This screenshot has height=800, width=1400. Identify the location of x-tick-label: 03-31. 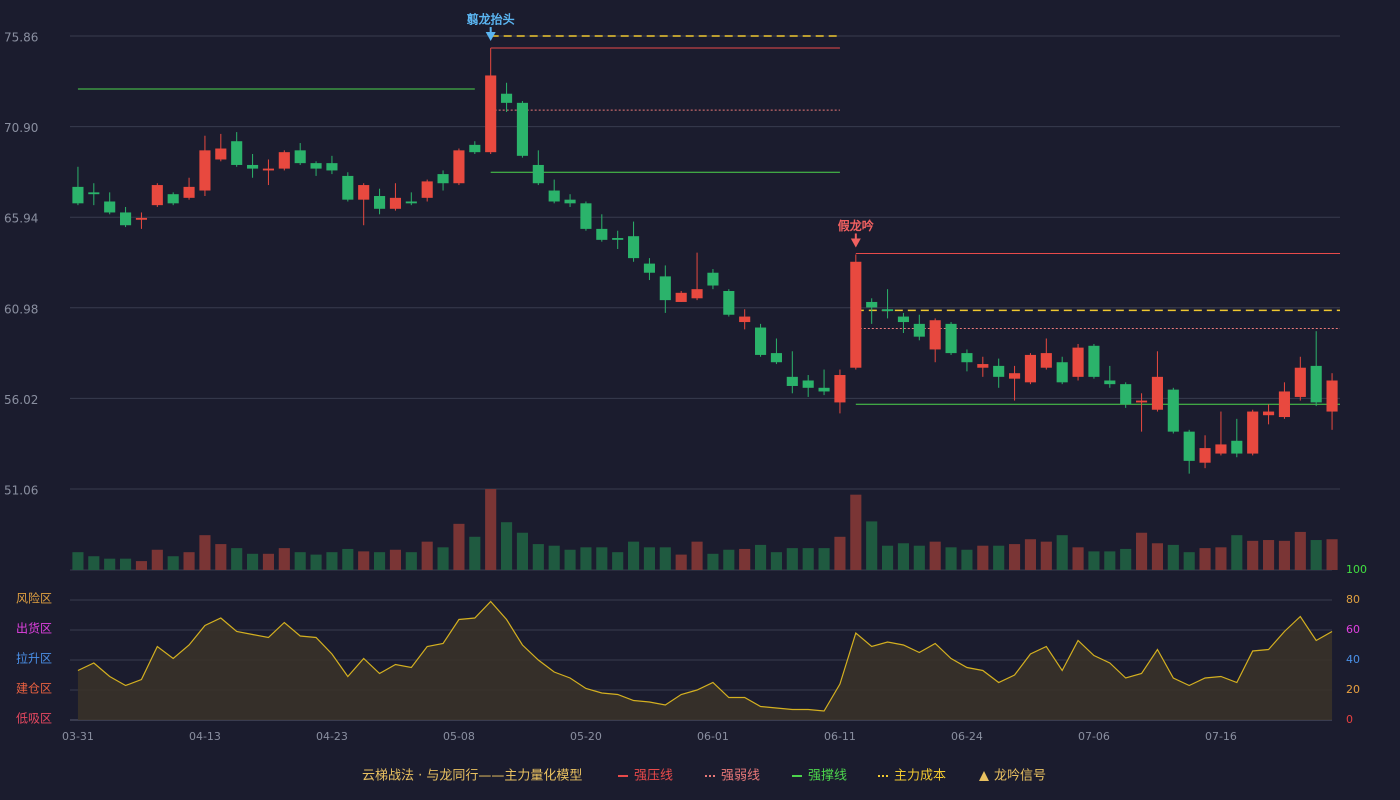
(78, 736).